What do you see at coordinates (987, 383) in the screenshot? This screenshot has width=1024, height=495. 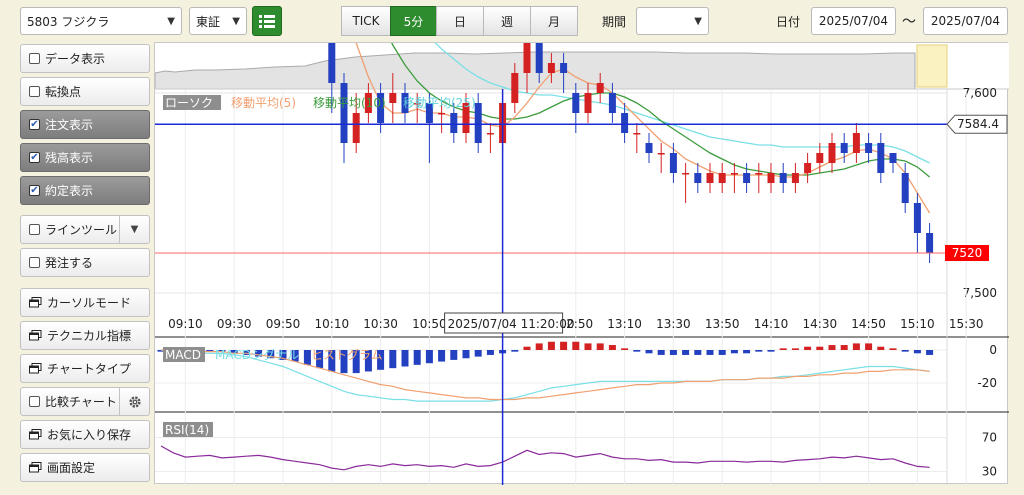 I see `macd-tick-label: -20` at bounding box center [987, 383].